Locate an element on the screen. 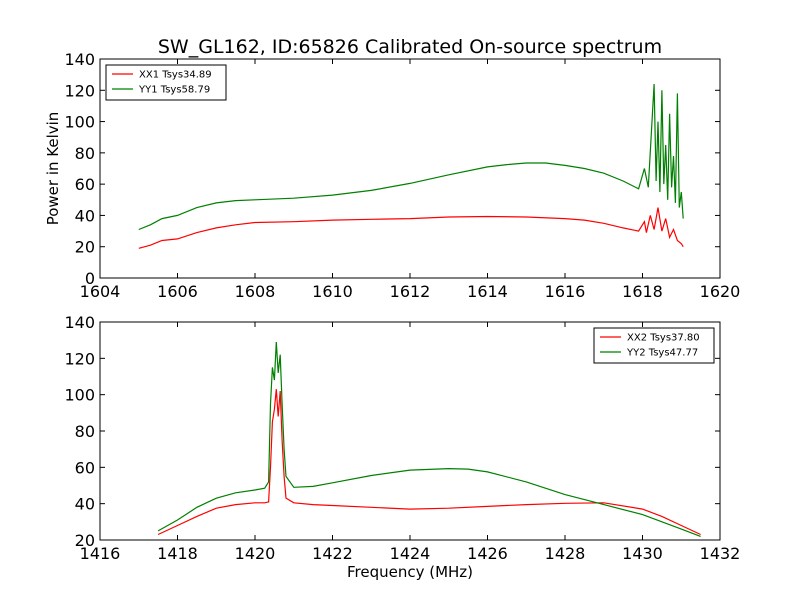 The image size is (800, 600). x-tick-label: 1424 is located at coordinates (410, 553).